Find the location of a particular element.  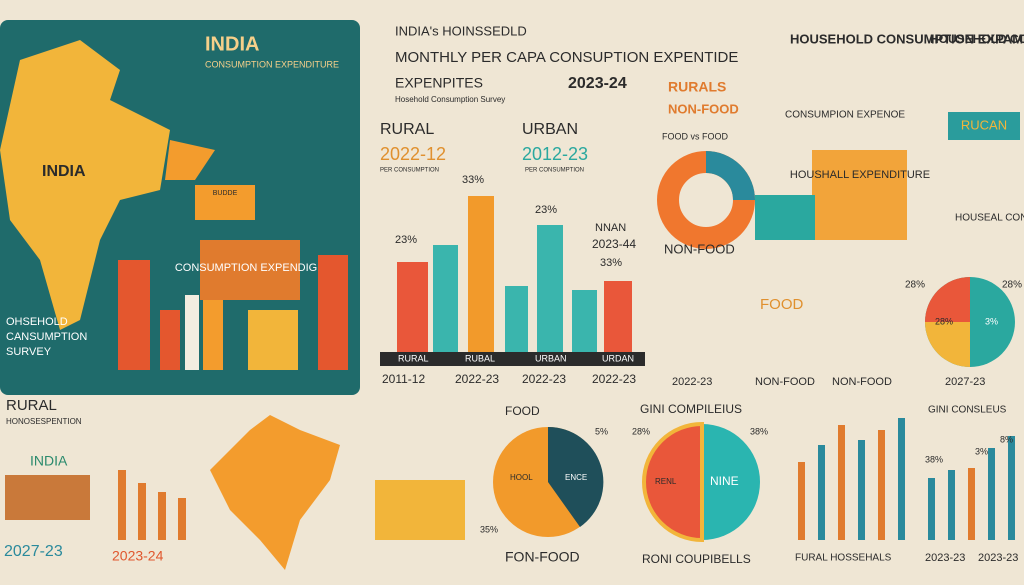

survey-text: SURVEY is located at coordinates (29, 352).